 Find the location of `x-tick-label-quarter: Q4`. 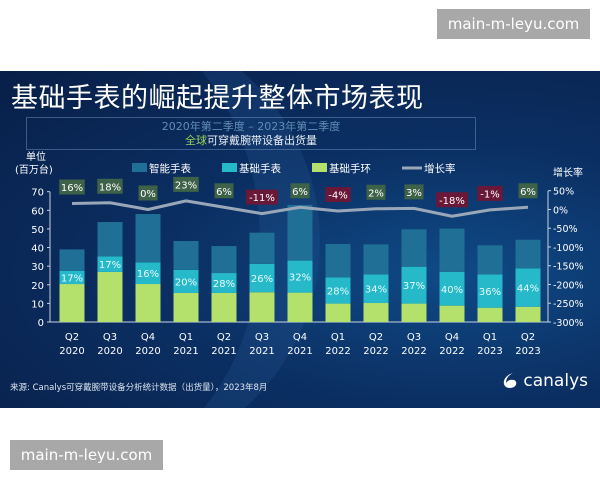

x-tick-label-quarter: Q4 is located at coordinates (148, 337).